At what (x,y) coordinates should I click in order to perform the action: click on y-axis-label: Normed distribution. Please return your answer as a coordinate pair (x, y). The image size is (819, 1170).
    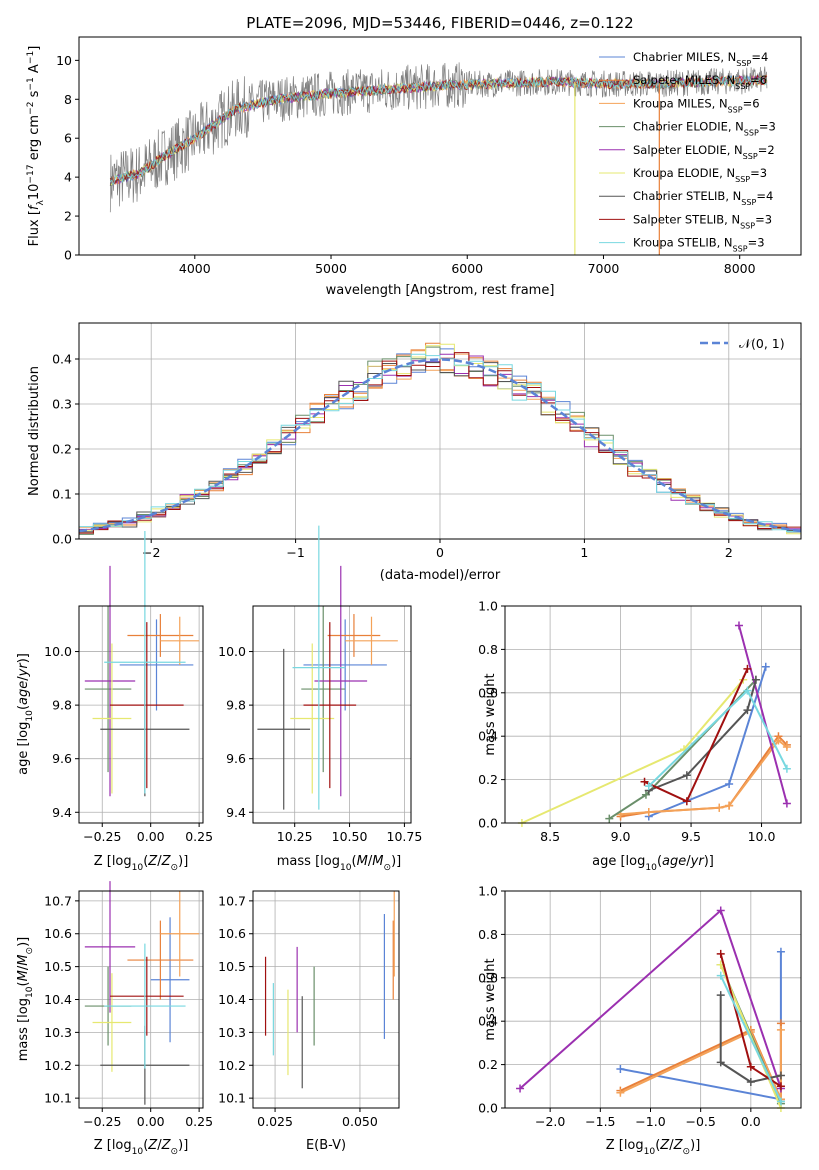
    Looking at the image, I should click on (34, 431).